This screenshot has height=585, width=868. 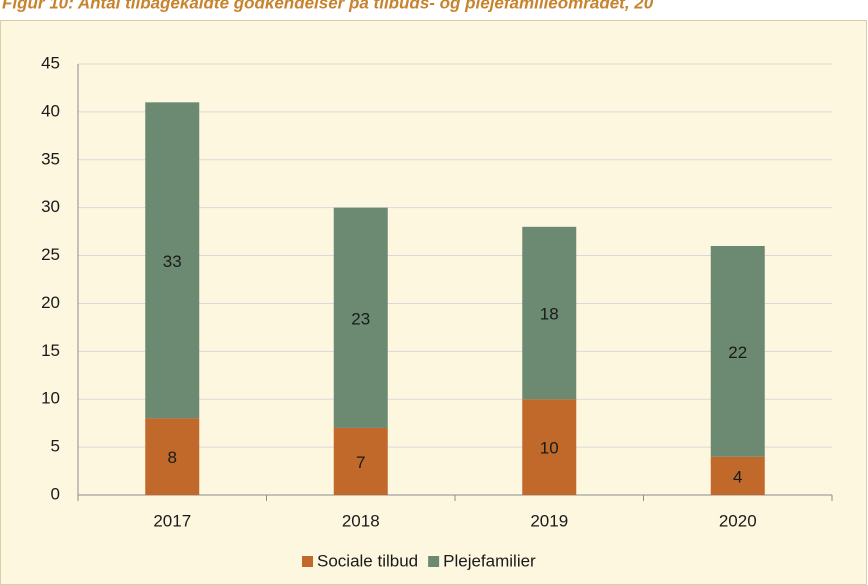 I want to click on legend-label: Plejefamilier, so click(x=489, y=560).